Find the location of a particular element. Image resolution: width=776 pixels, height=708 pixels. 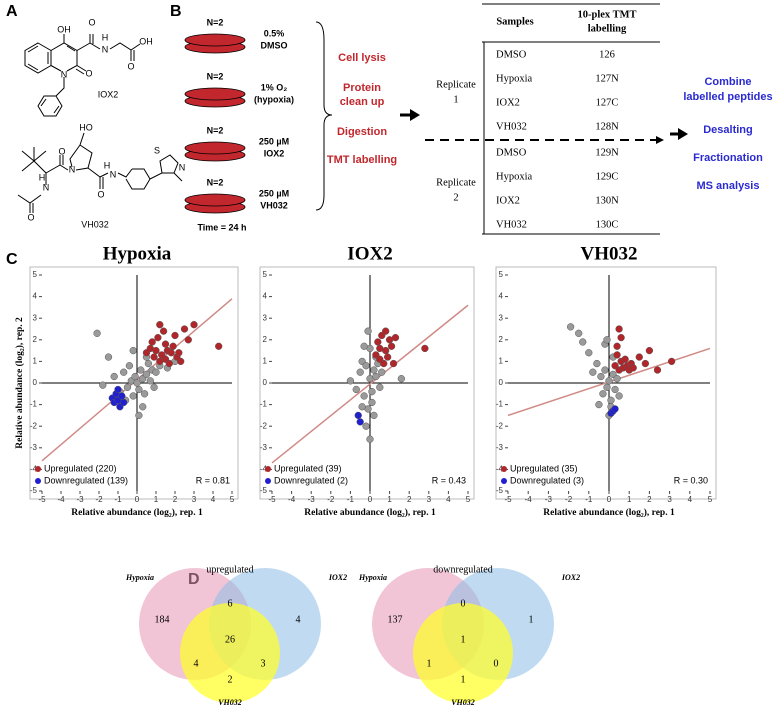

y-tick-label: -4 is located at coordinates (264, 469).